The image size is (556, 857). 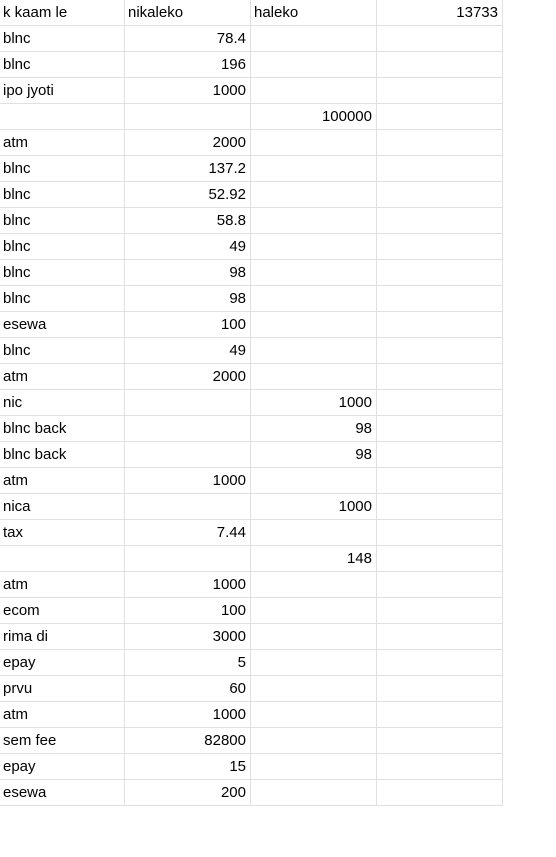 I want to click on cell-item: tax, so click(x=62, y=532).